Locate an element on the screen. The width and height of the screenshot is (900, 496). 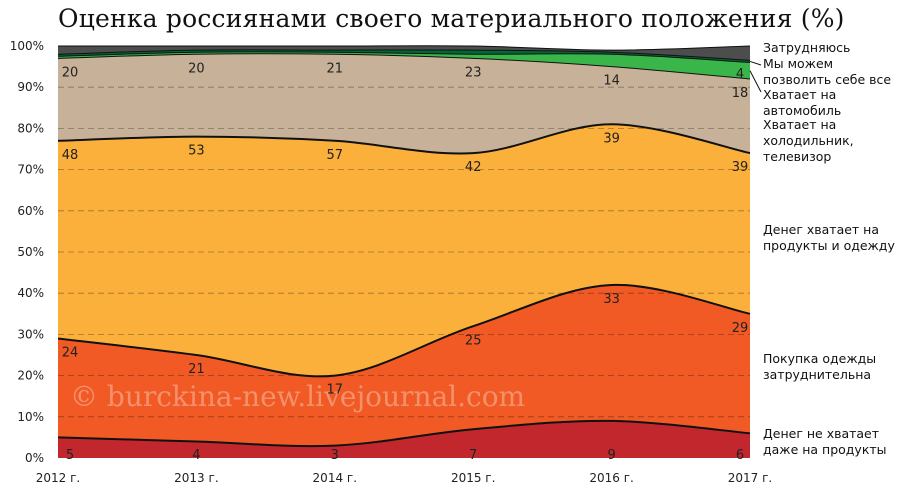
y-tick-label: 40% is located at coordinates (30, 293).